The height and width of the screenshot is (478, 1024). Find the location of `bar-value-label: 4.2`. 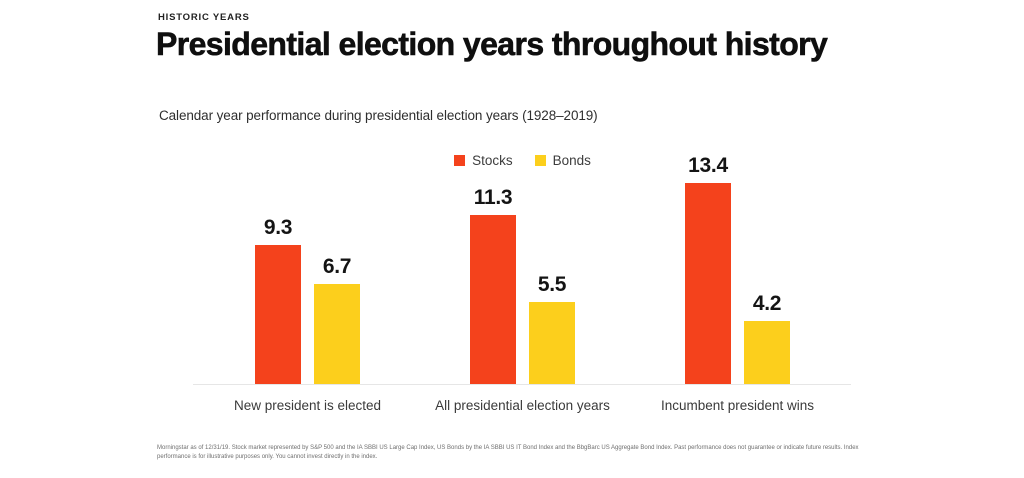

bar-value-label: 4.2 is located at coordinates (767, 303).